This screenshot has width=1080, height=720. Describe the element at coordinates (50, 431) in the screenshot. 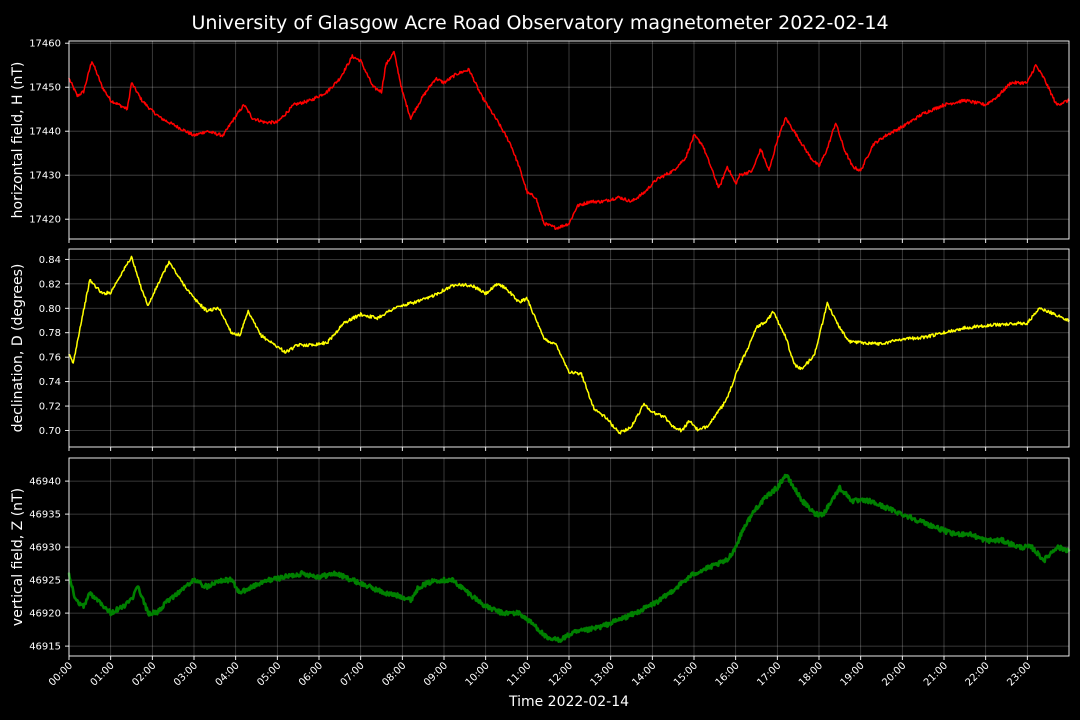

I see `y-tick-label: 0.70` at that location.